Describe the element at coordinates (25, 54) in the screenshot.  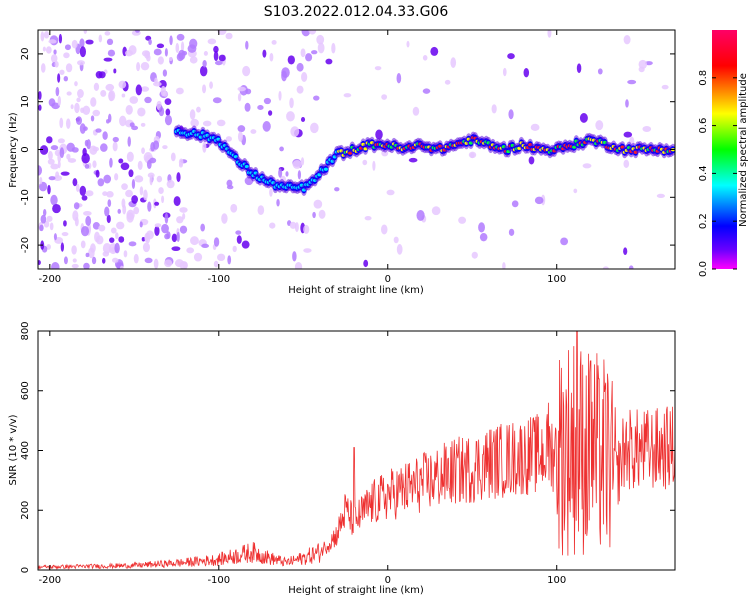
I see `spectrogram-ytick-label: 20` at that location.